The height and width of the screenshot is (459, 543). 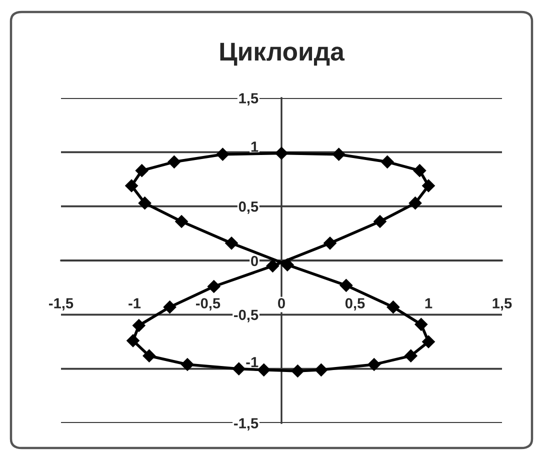 I want to click on y-tick-label: 0, so click(x=254, y=261).